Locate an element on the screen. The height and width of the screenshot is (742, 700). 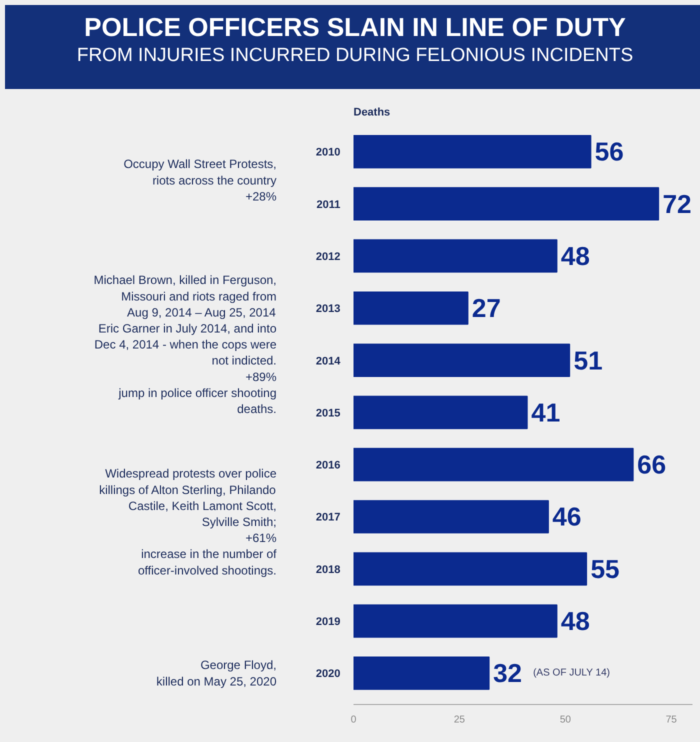
y-tick-label: 2016 is located at coordinates (328, 466).